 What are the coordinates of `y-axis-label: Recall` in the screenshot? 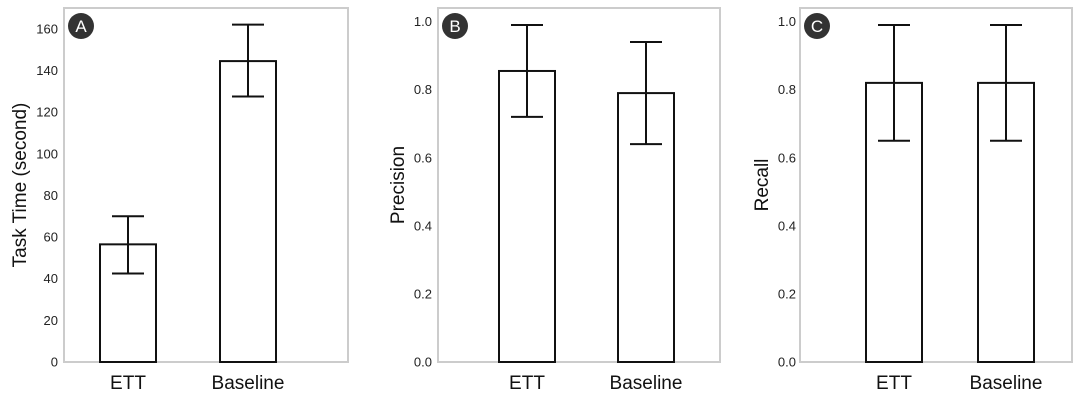 It's located at (762, 185).